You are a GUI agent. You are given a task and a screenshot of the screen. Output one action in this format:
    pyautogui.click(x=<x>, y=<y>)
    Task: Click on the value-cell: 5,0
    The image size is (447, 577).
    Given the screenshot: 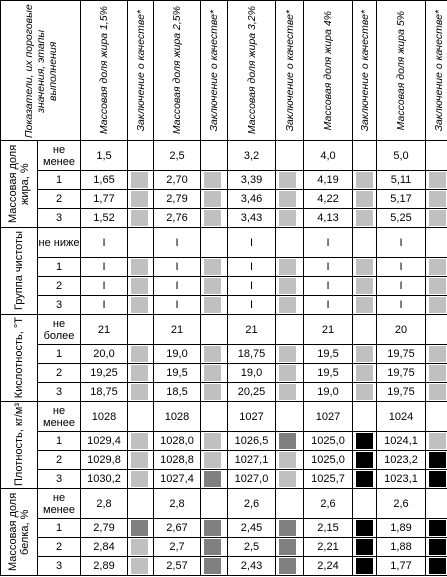 What is the action you would take?
    pyautogui.click(x=401, y=155)
    